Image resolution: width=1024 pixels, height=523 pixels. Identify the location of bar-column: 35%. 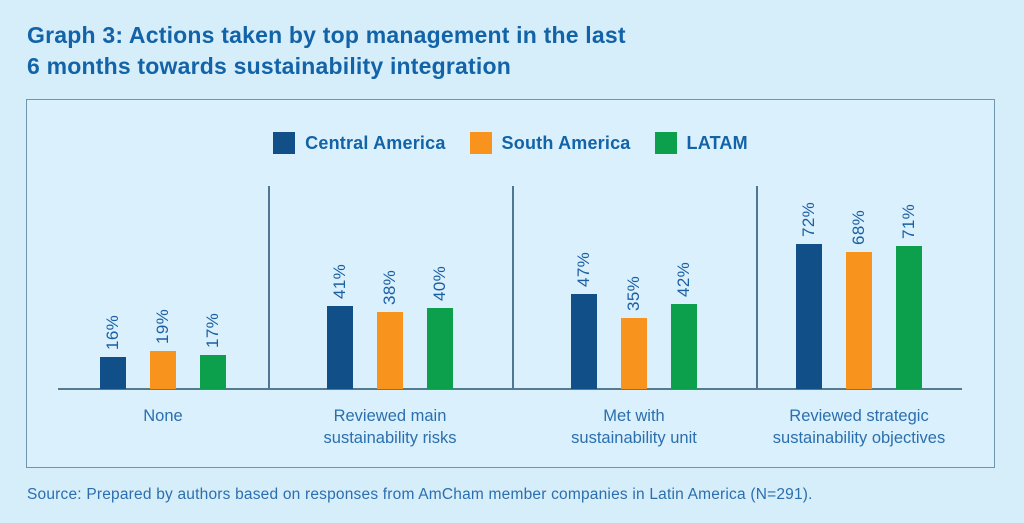
(634, 332).